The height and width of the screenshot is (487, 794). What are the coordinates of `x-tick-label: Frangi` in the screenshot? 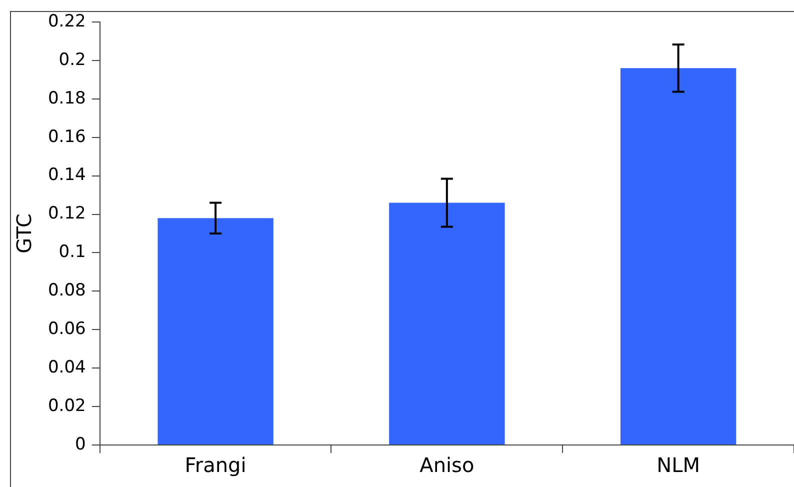 It's located at (215, 465).